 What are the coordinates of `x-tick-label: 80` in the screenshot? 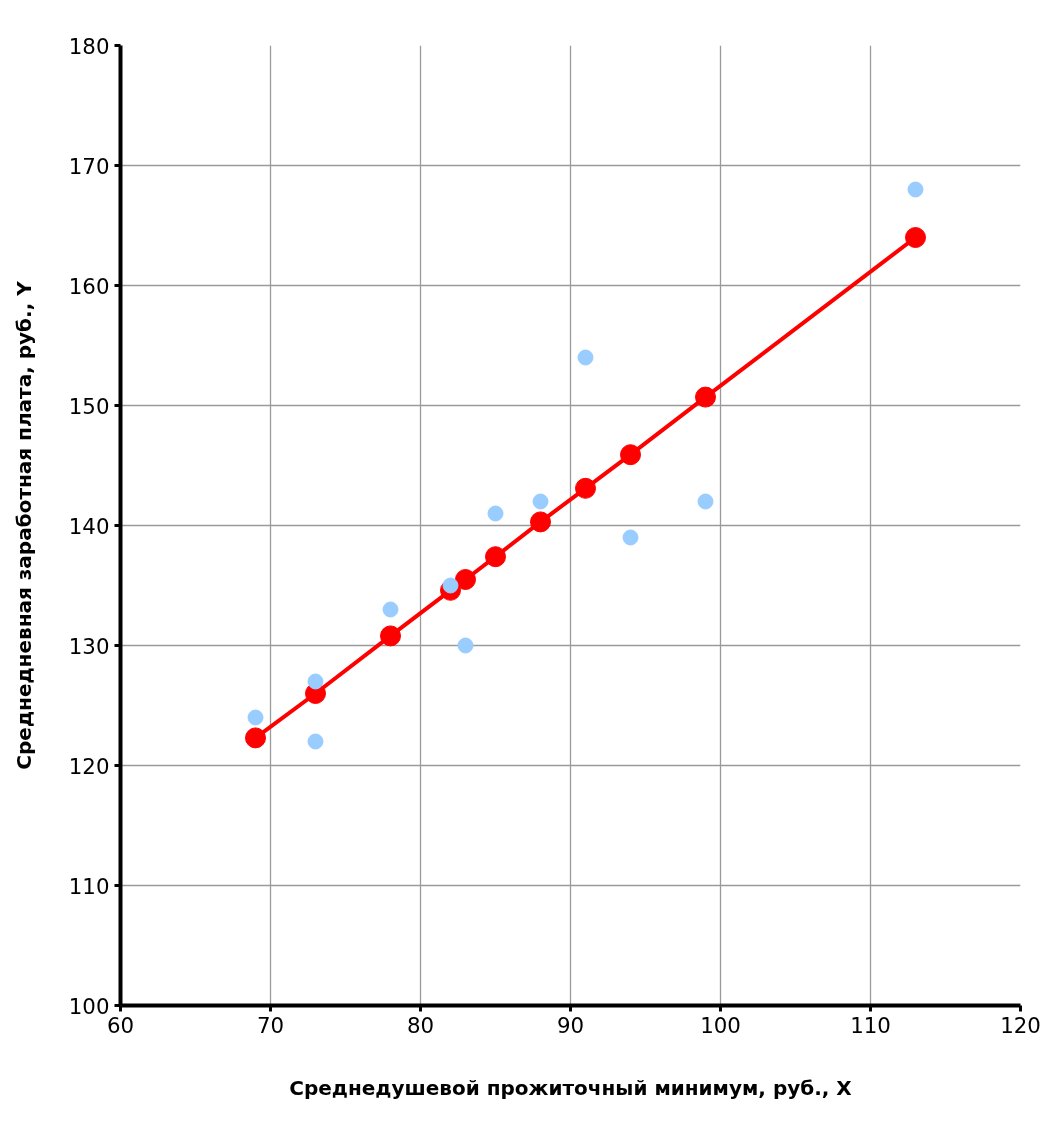 It's located at (420, 1025).